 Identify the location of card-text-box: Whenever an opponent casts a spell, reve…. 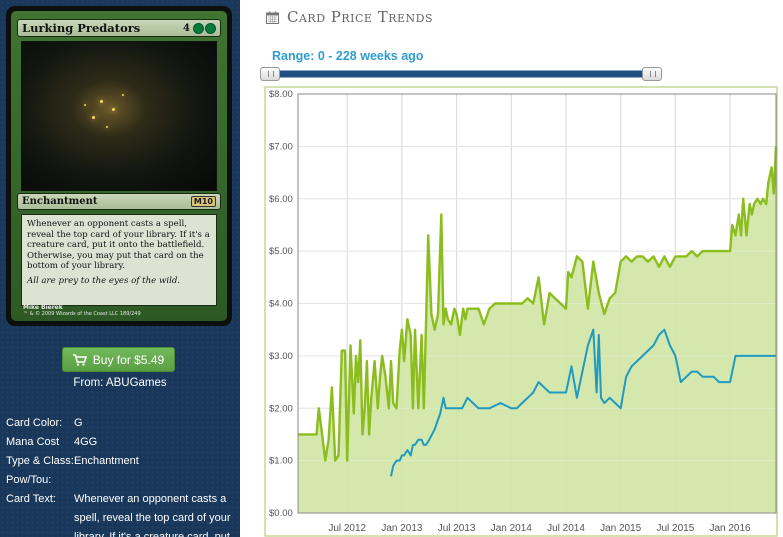
(119, 260).